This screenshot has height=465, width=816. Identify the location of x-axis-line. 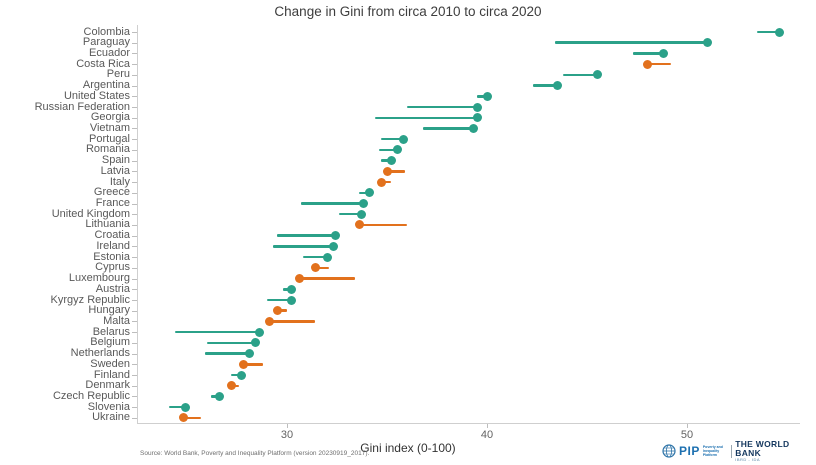
(468, 423).